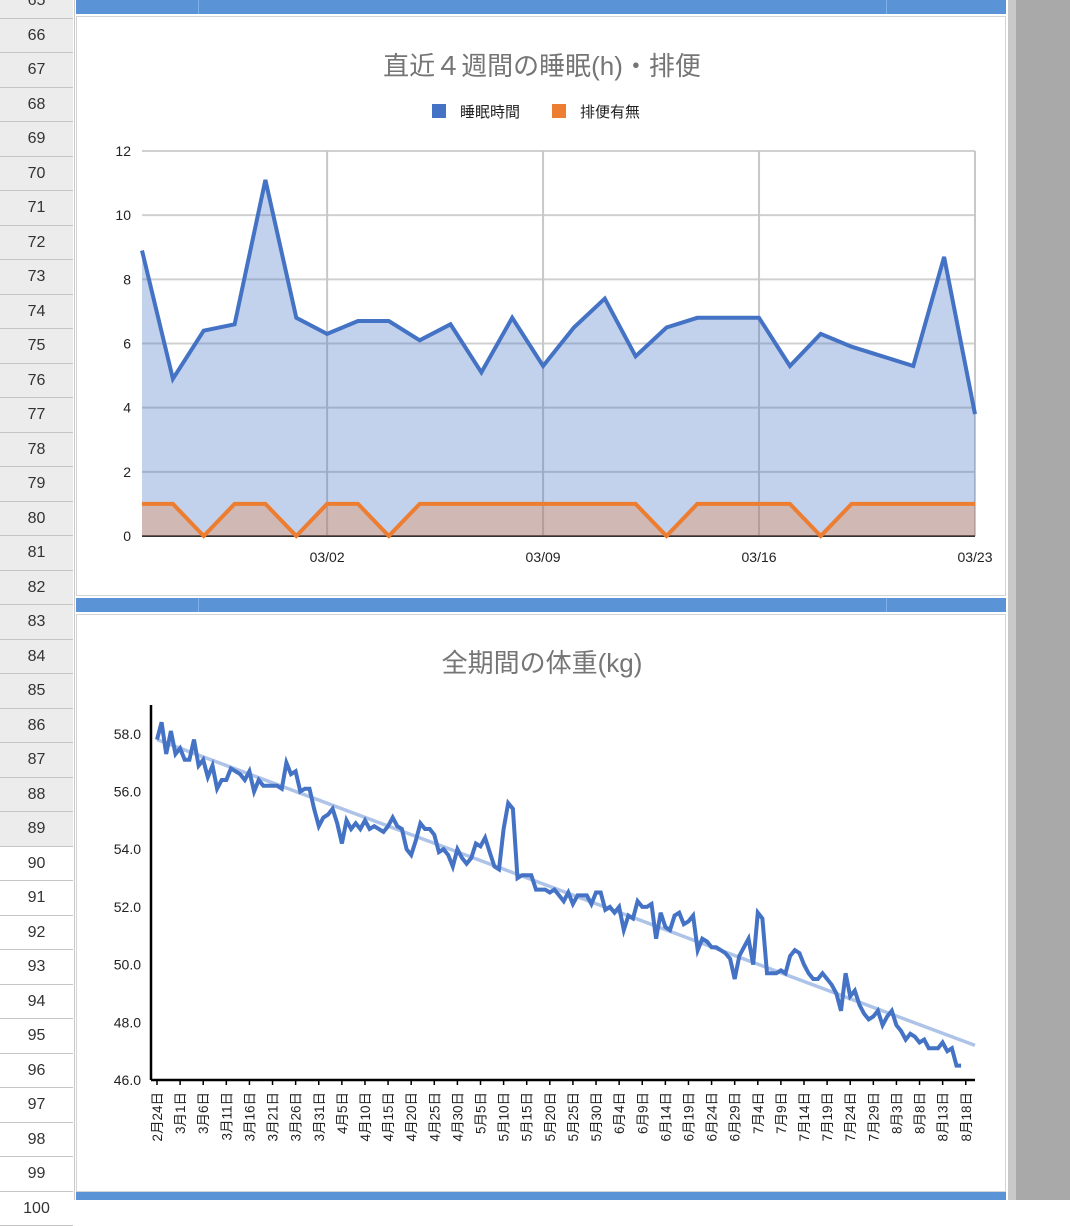 The image size is (1070, 1226). I want to click on y-tick-label: 46.0, so click(127, 1080).